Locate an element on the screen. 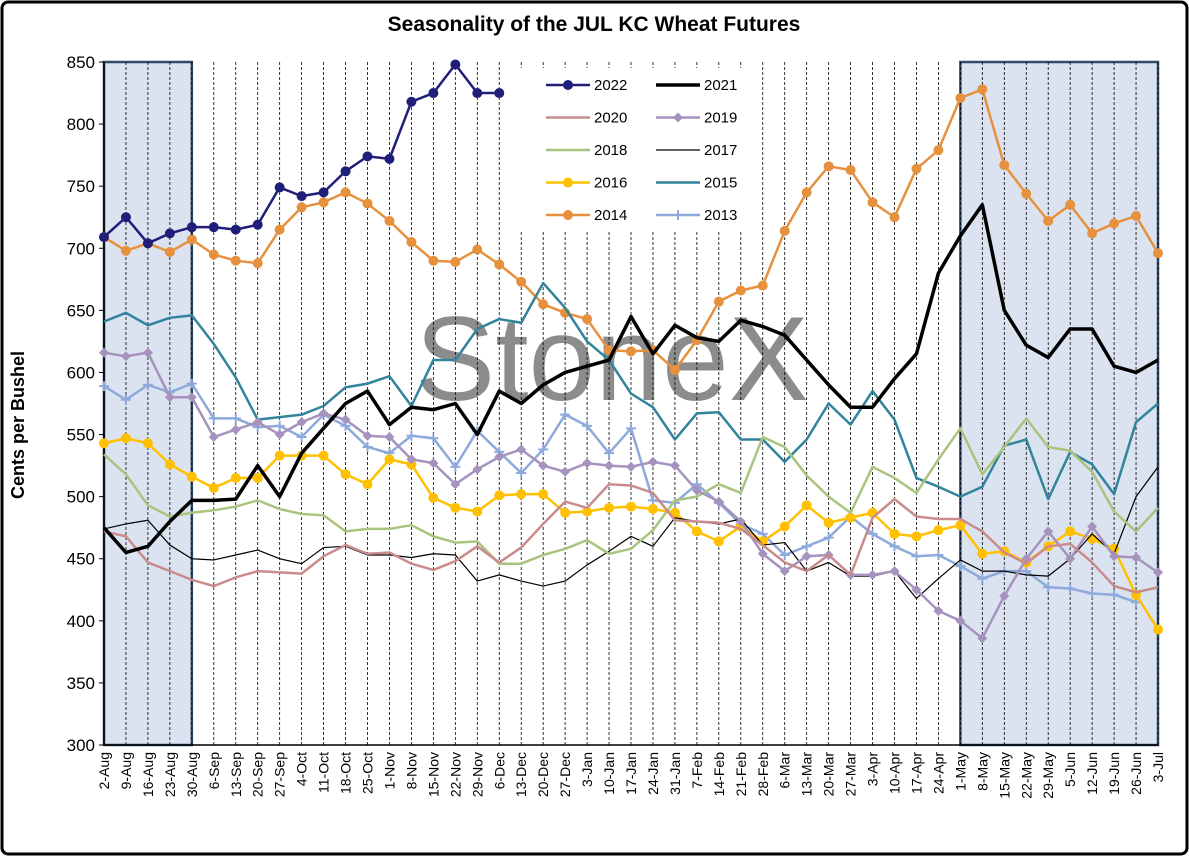 This screenshot has height=856, width=1189. watermark: StoneX is located at coordinates (612, 359).